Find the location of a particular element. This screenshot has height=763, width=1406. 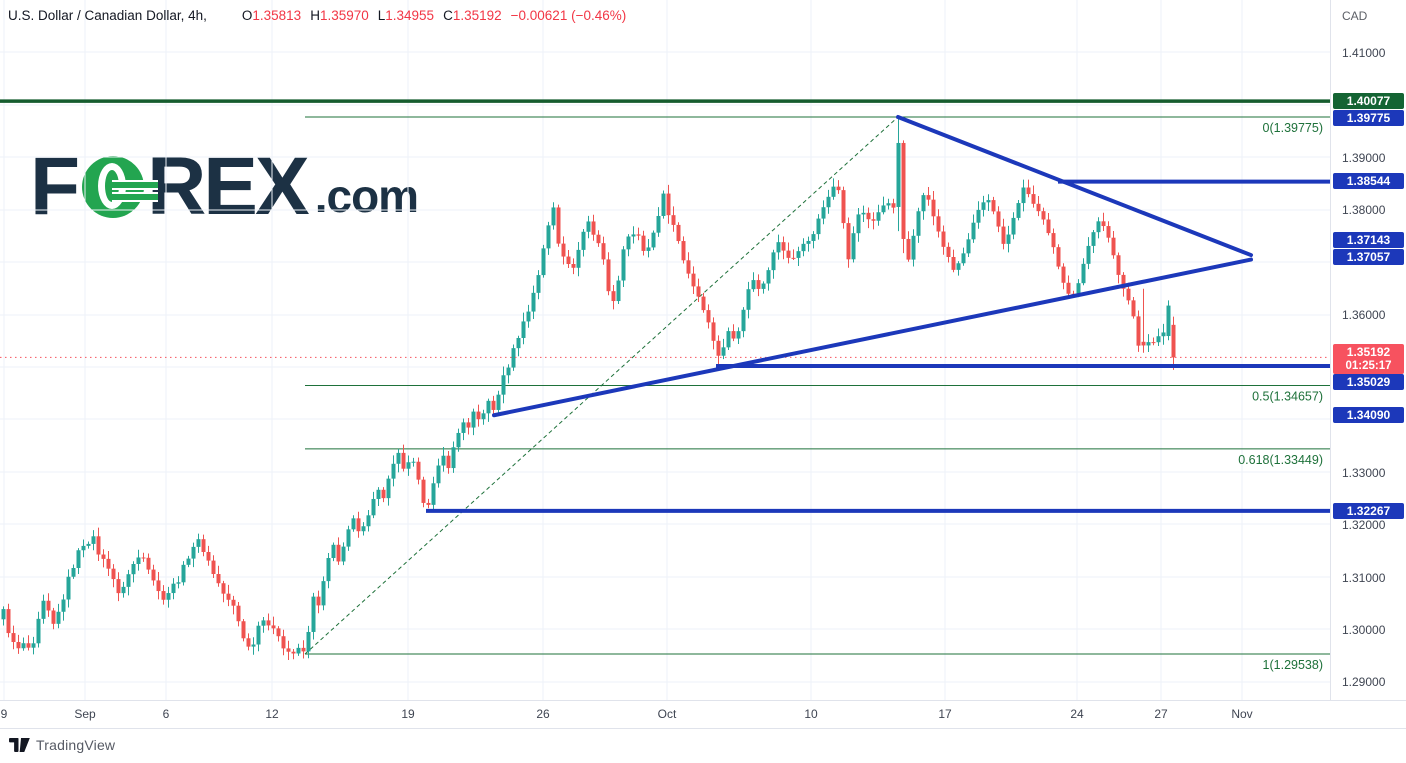

time-axis-label: Oct is located at coordinates (667, 714).